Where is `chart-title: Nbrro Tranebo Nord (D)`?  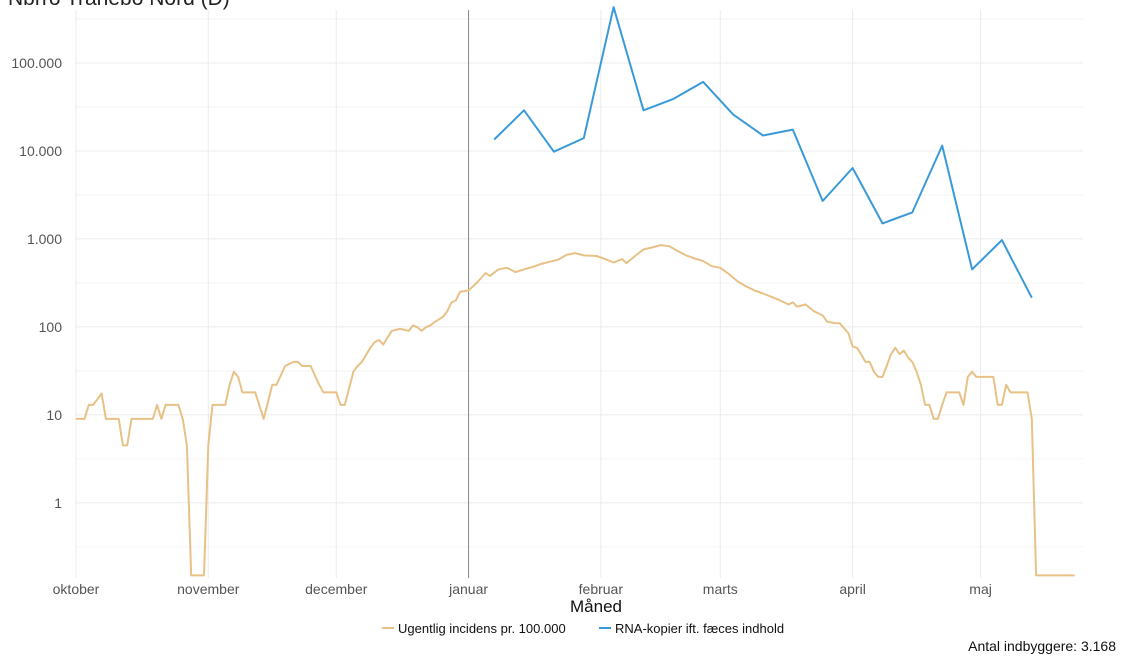 chart-title: Nbrro Tranebo Nord (D) is located at coordinates (119, 5).